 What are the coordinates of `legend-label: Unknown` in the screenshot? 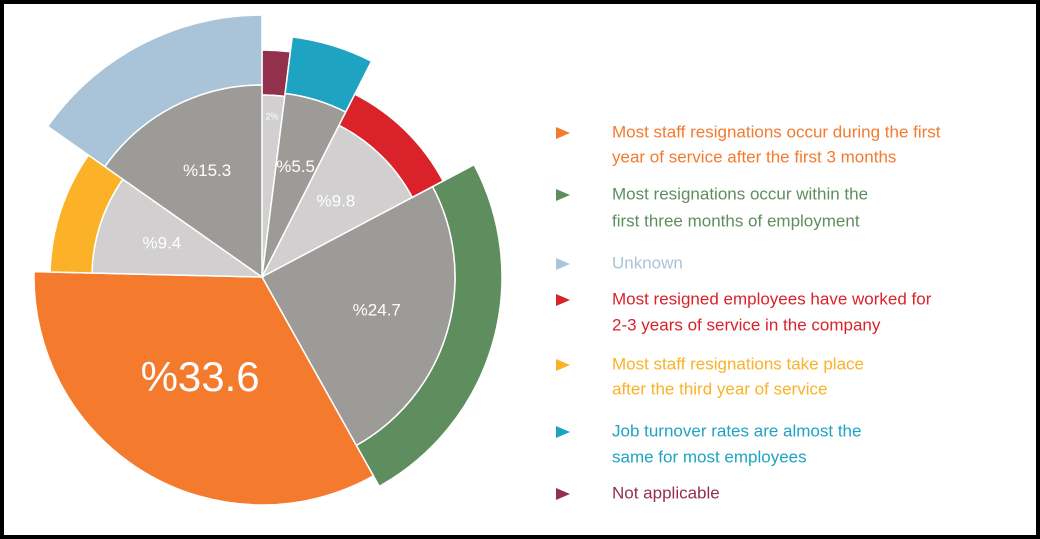 It's located at (647, 262).